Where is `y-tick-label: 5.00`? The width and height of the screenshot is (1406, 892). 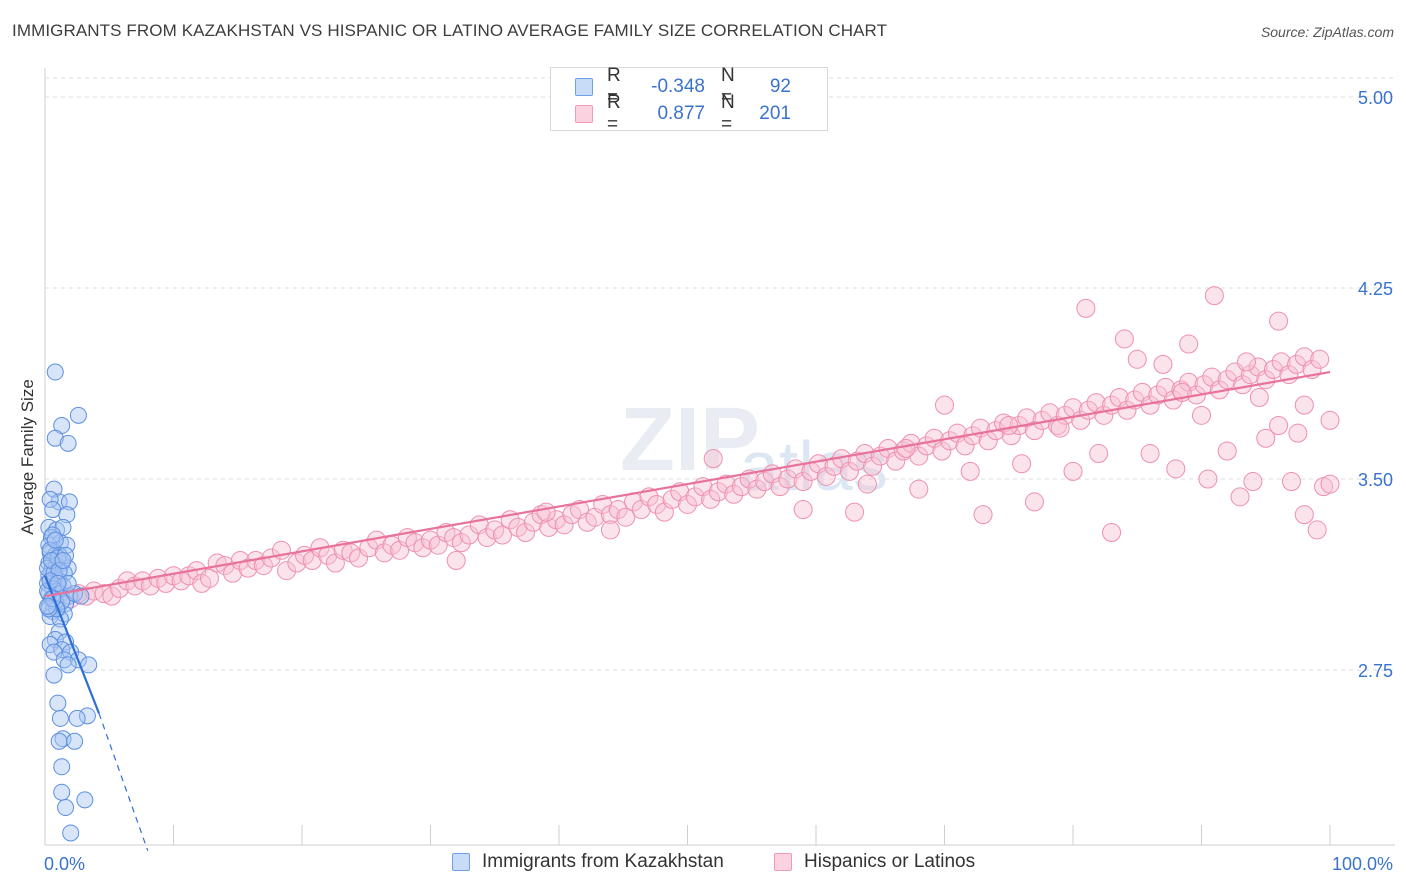
y-tick-label: 5.00 is located at coordinates (1375, 98).